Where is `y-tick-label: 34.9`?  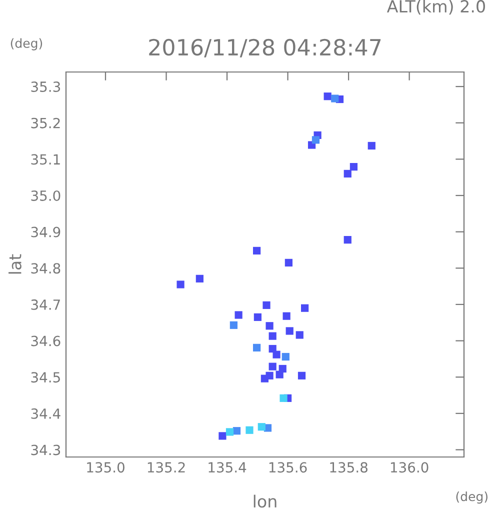 y-tick-label: 34.9 is located at coordinates (45, 232).